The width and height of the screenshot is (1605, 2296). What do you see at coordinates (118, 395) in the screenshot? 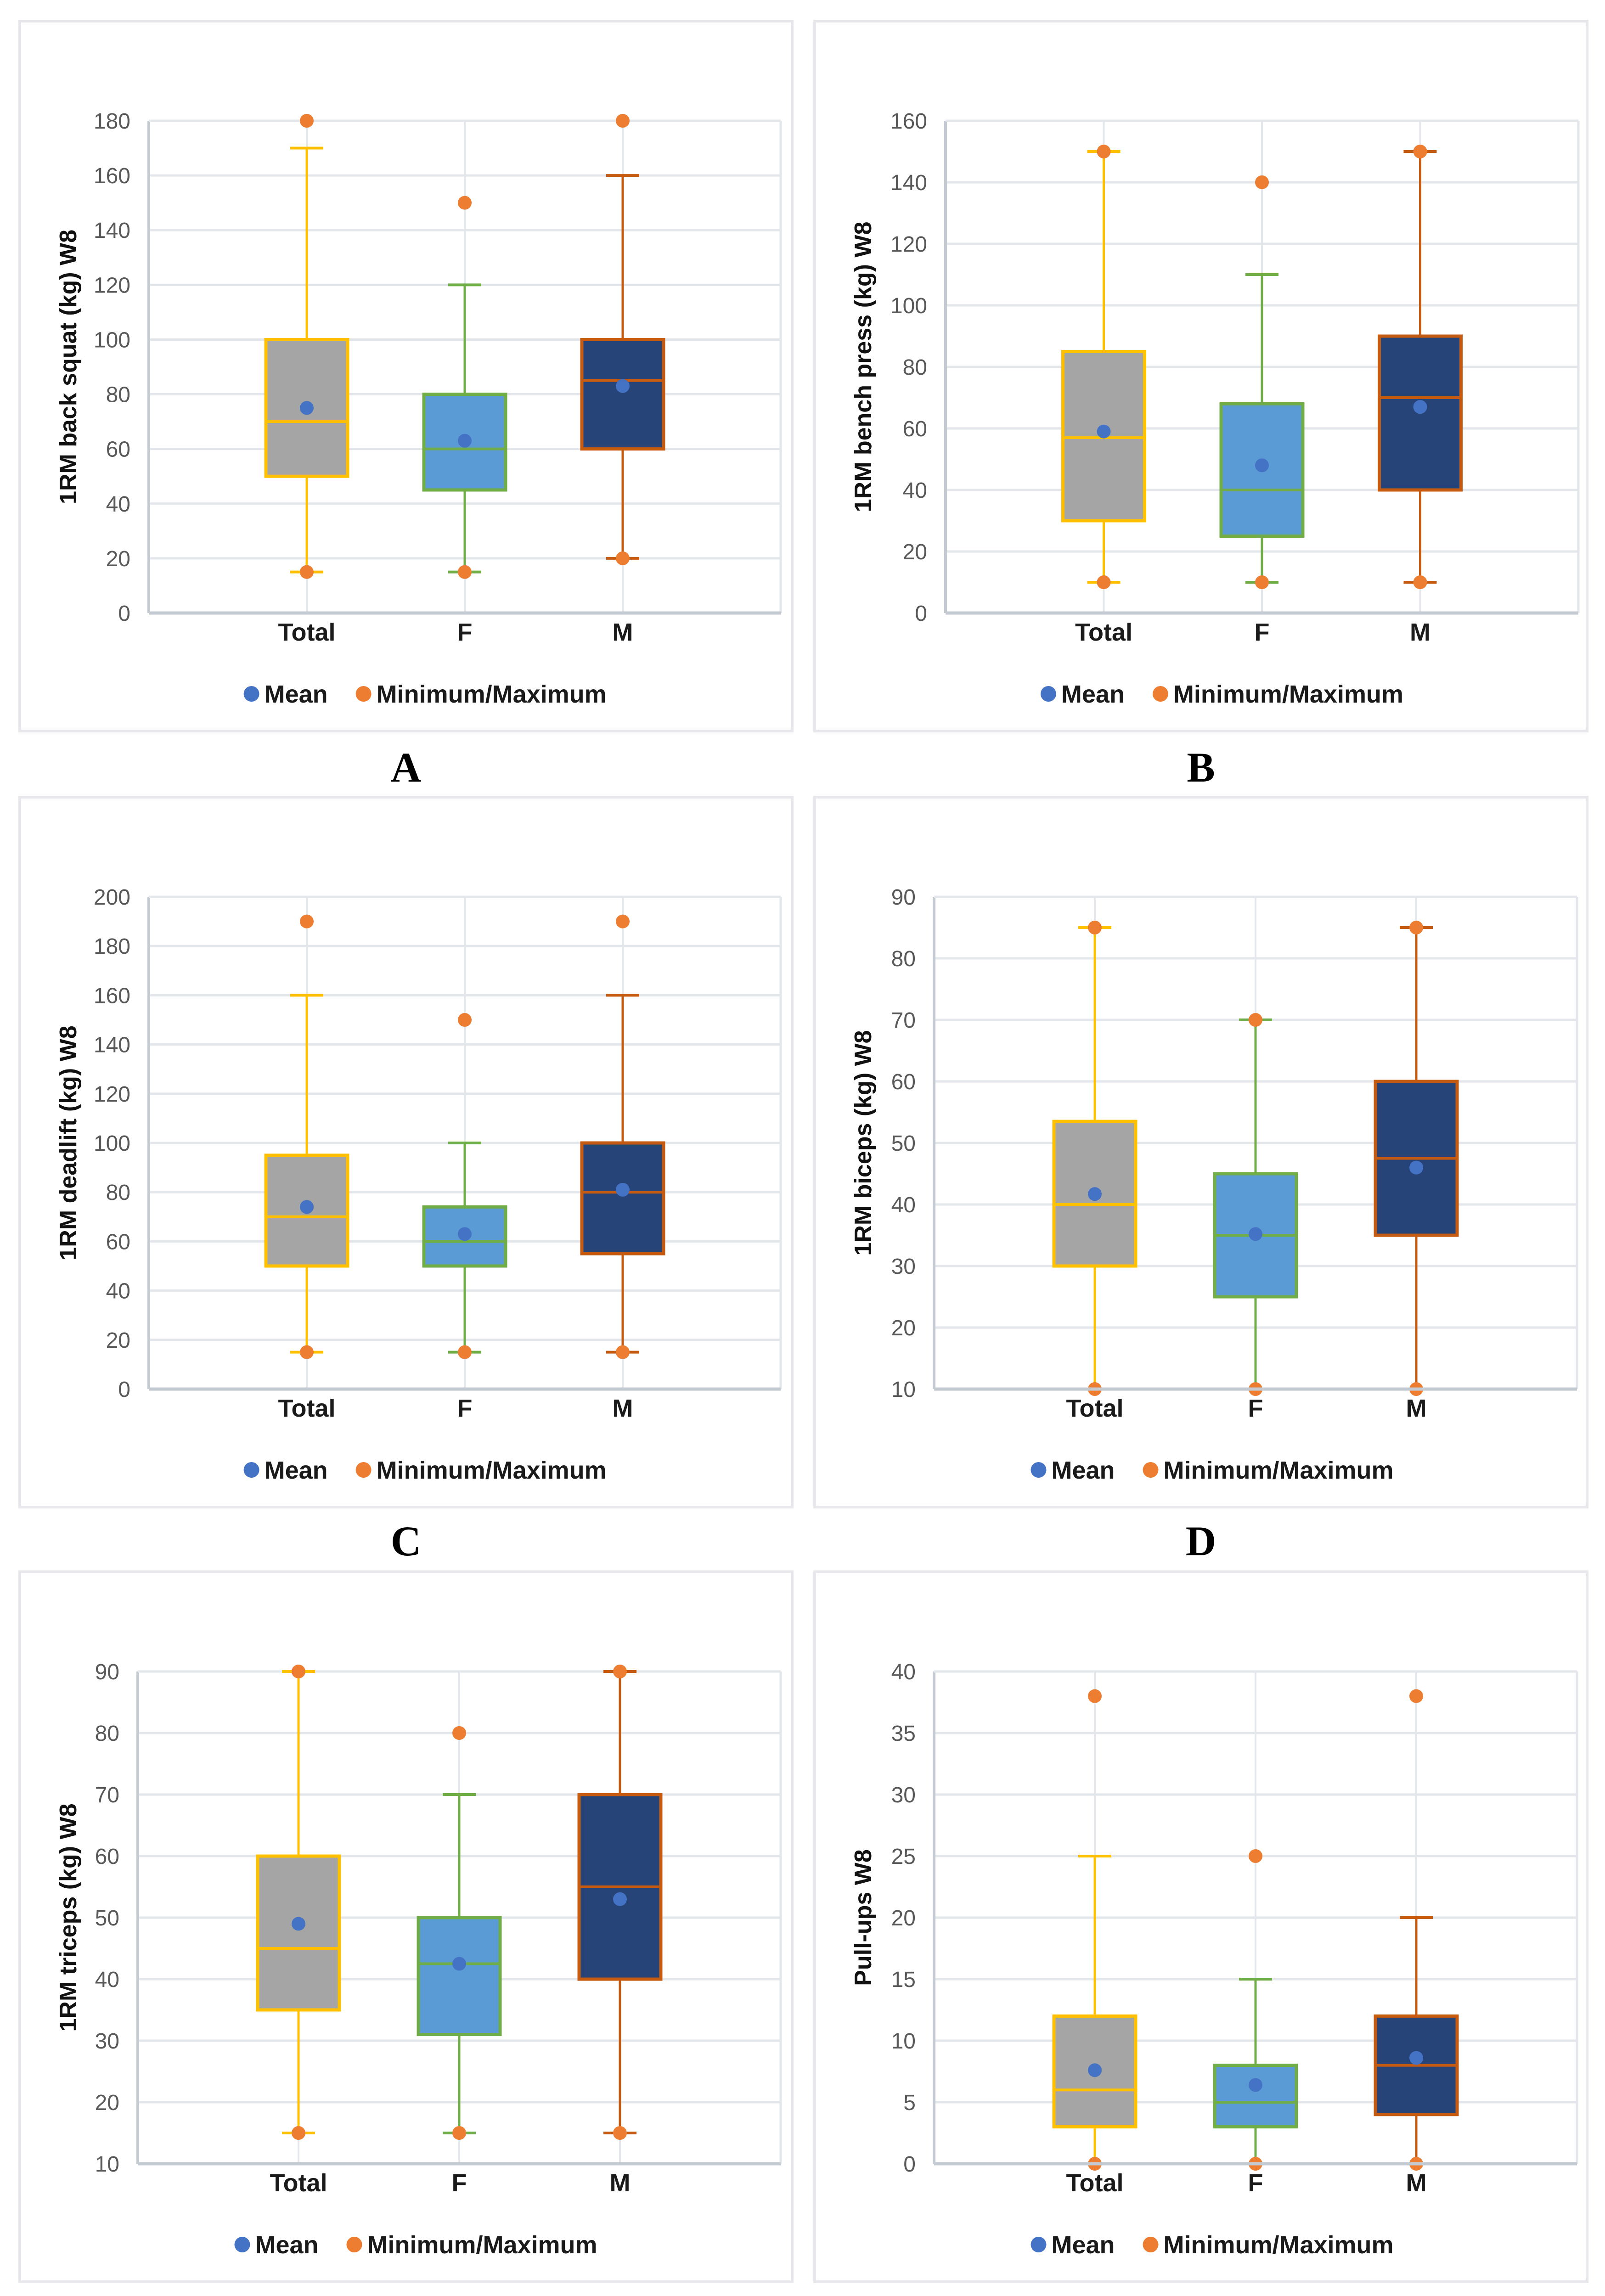
I see `y-tick-label: 80` at bounding box center [118, 395].